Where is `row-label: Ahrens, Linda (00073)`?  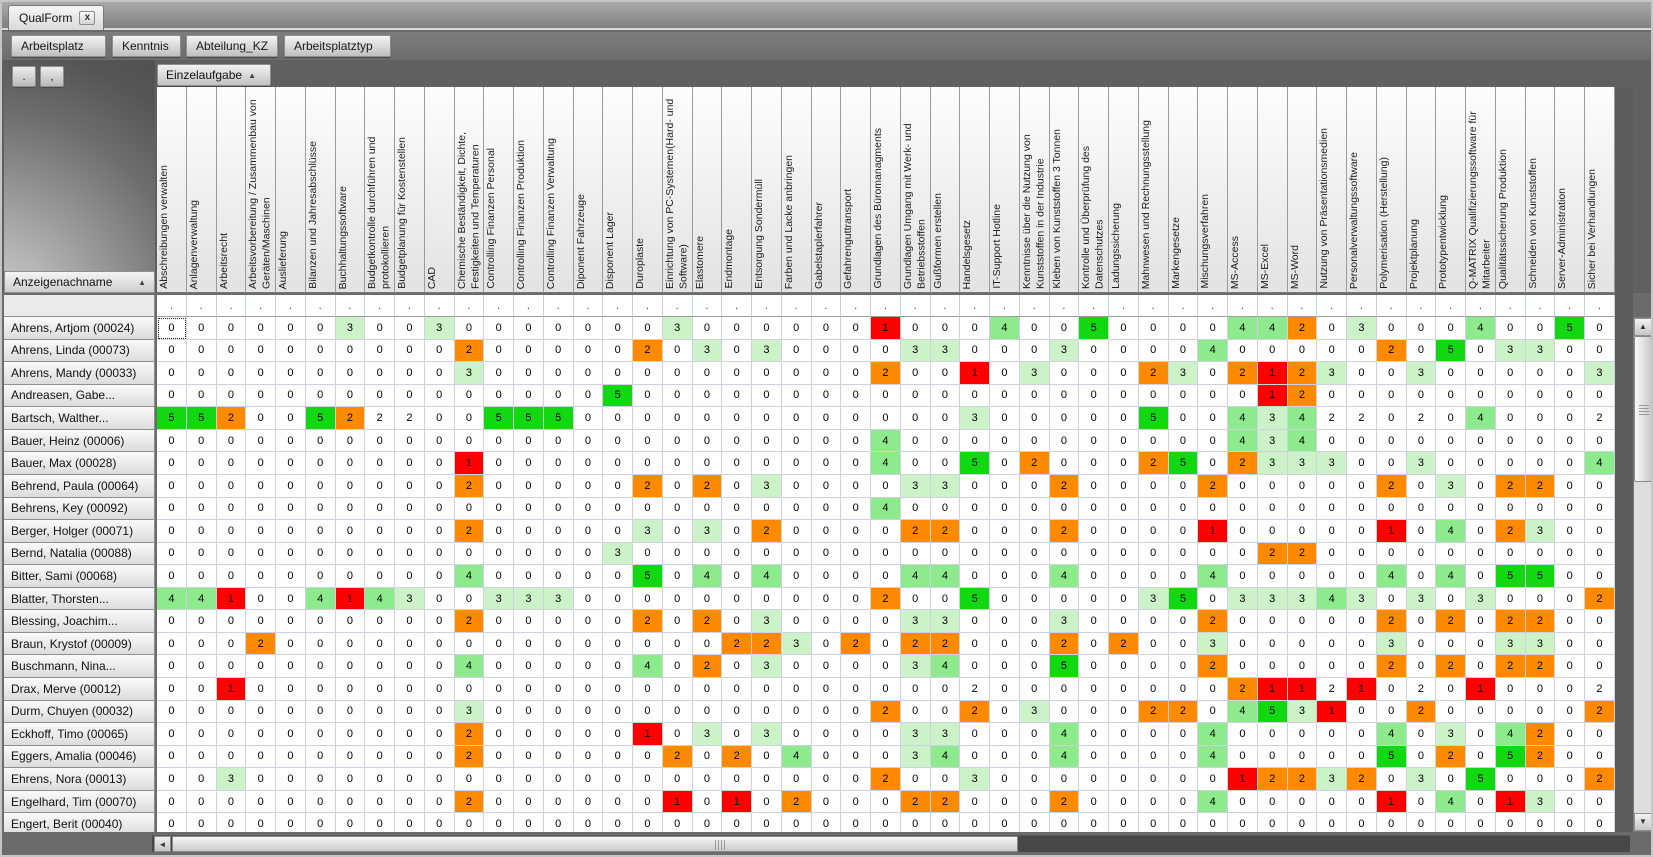
row-label: Ahrens, Linda (00073) is located at coordinates (79, 351).